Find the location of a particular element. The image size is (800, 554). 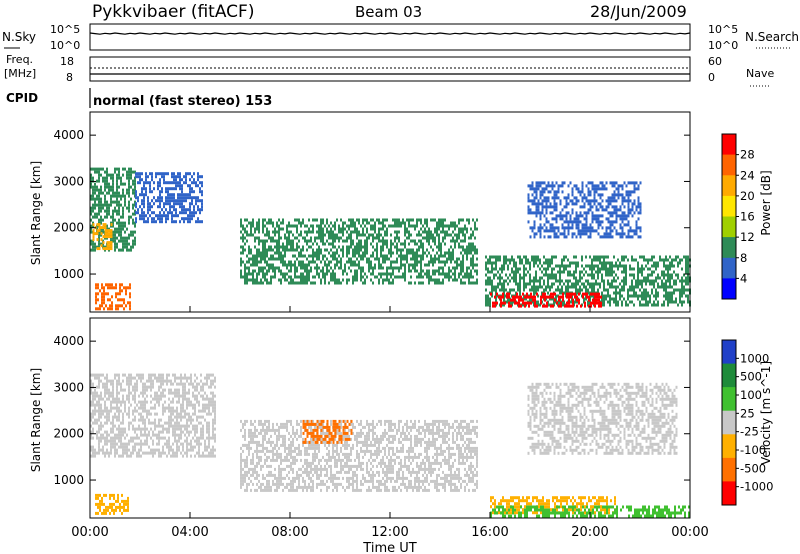

power-y-tick-label: 4000 is located at coordinates (68, 135).